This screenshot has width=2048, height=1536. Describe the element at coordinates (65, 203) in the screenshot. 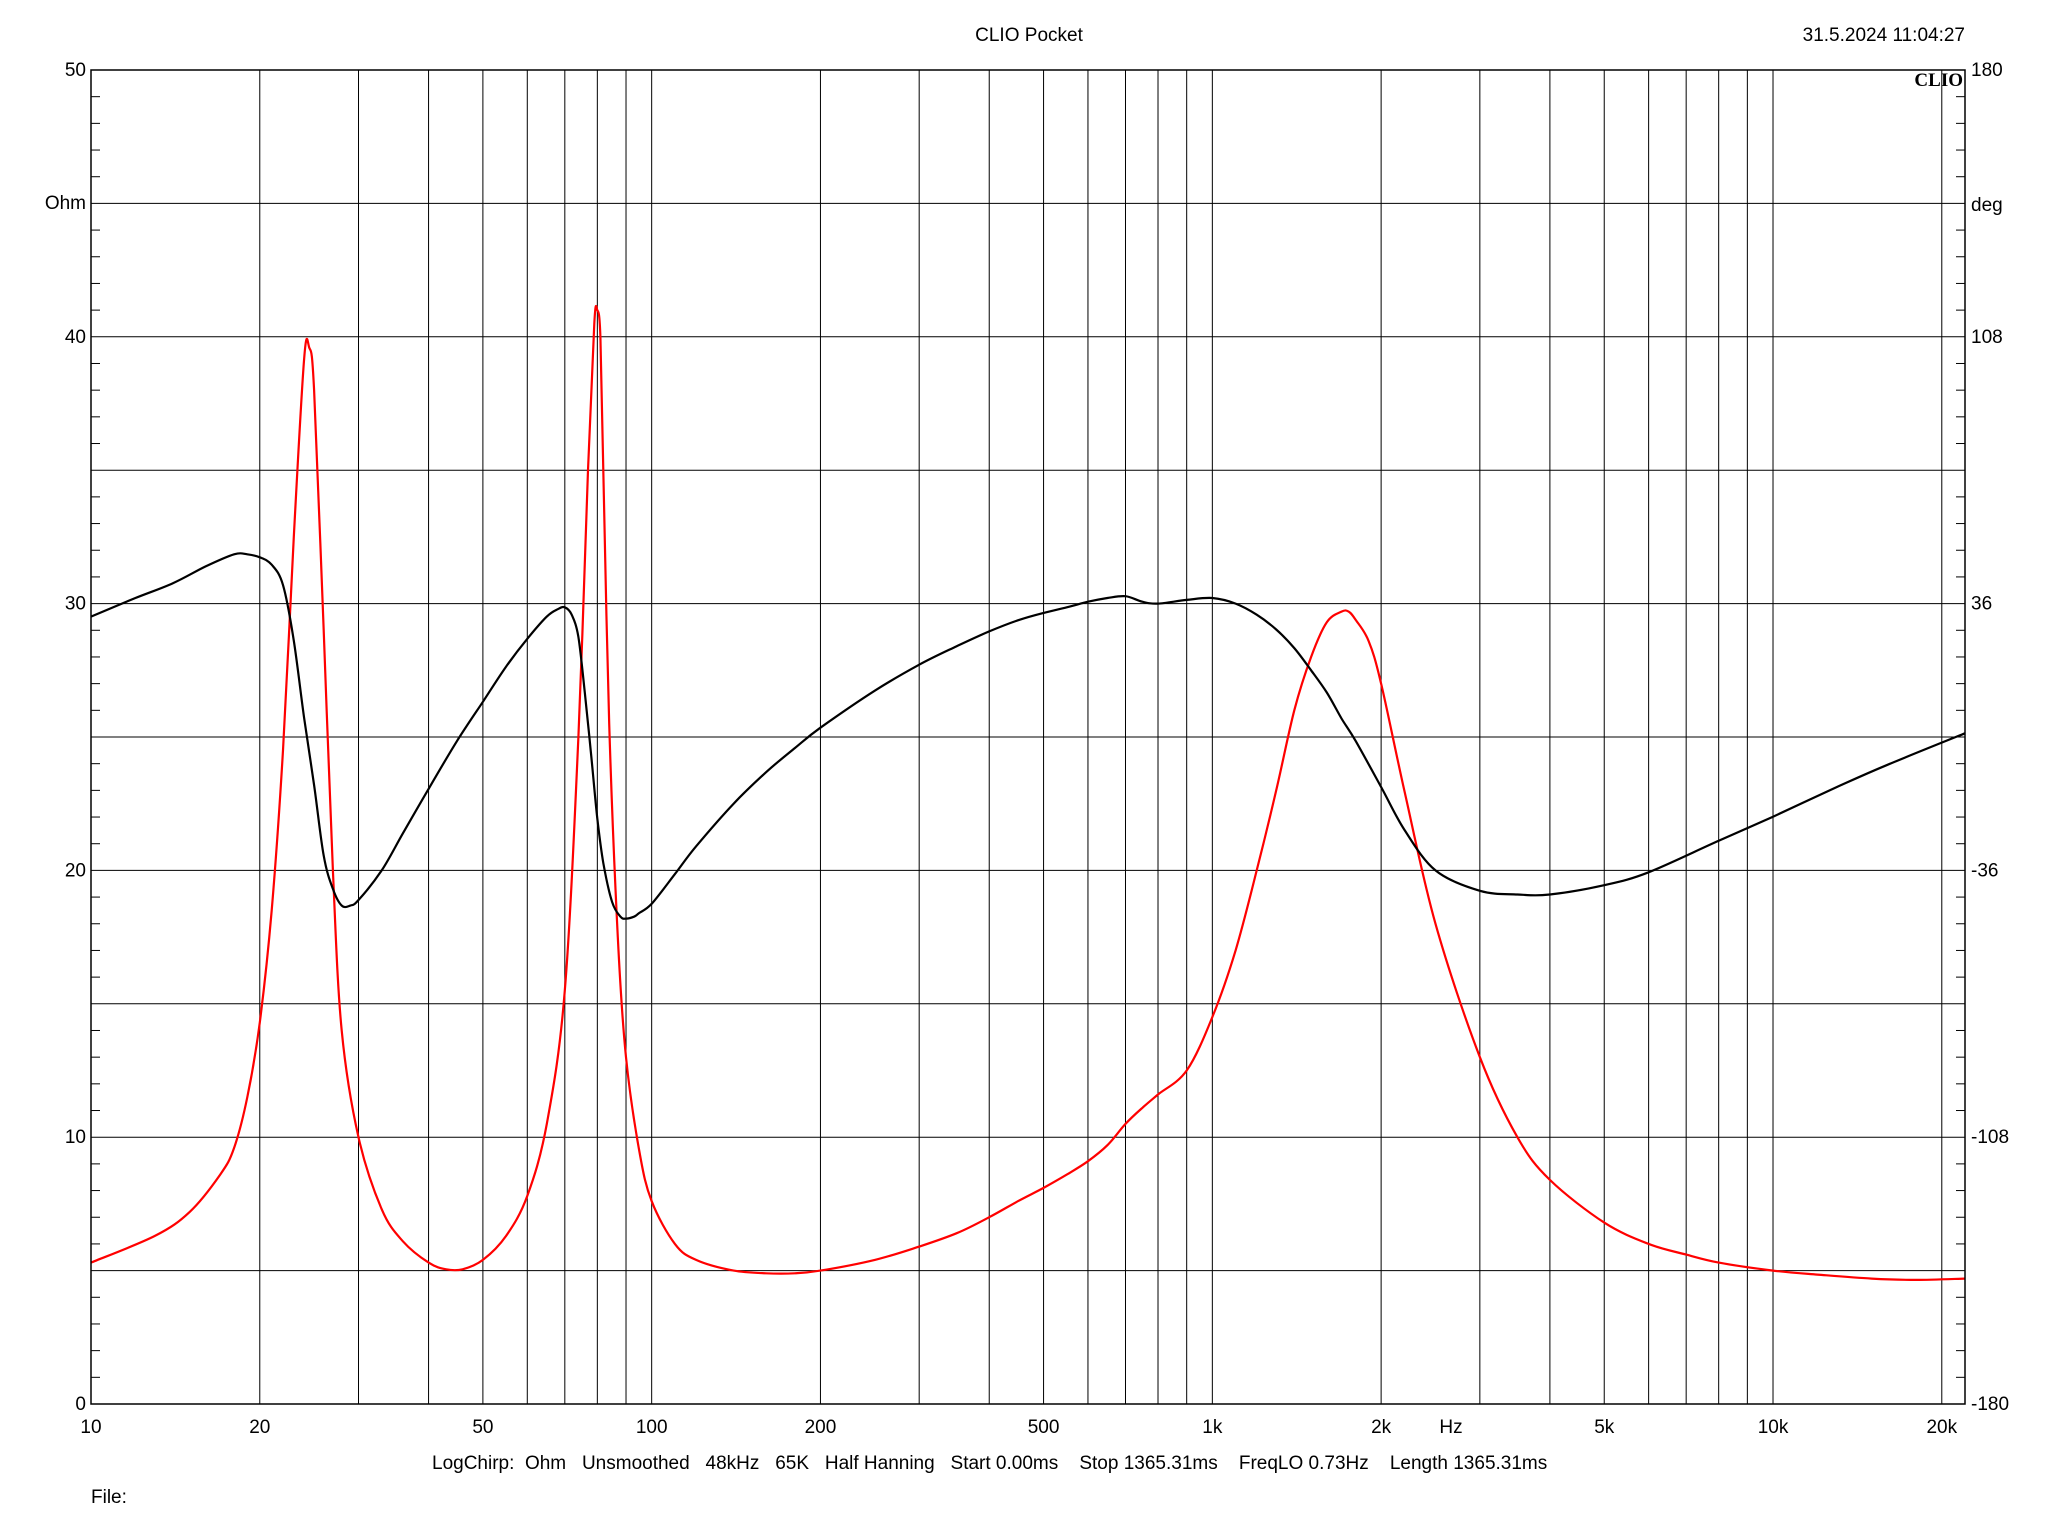

I see `left-axis-unit: Ohm` at that location.